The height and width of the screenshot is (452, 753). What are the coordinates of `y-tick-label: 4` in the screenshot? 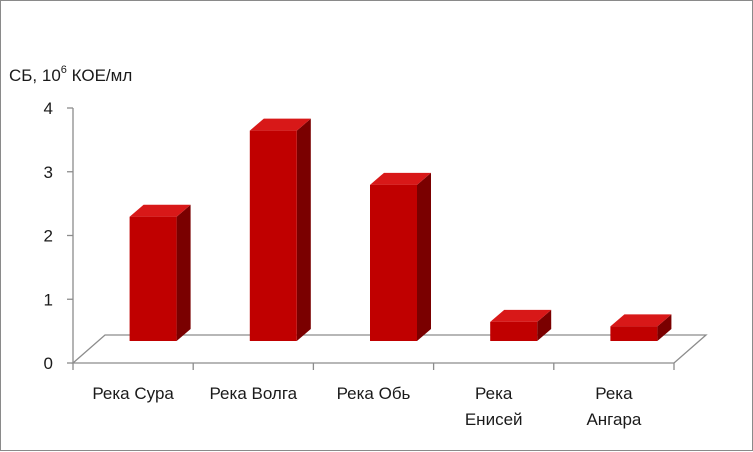 It's located at (48, 108).